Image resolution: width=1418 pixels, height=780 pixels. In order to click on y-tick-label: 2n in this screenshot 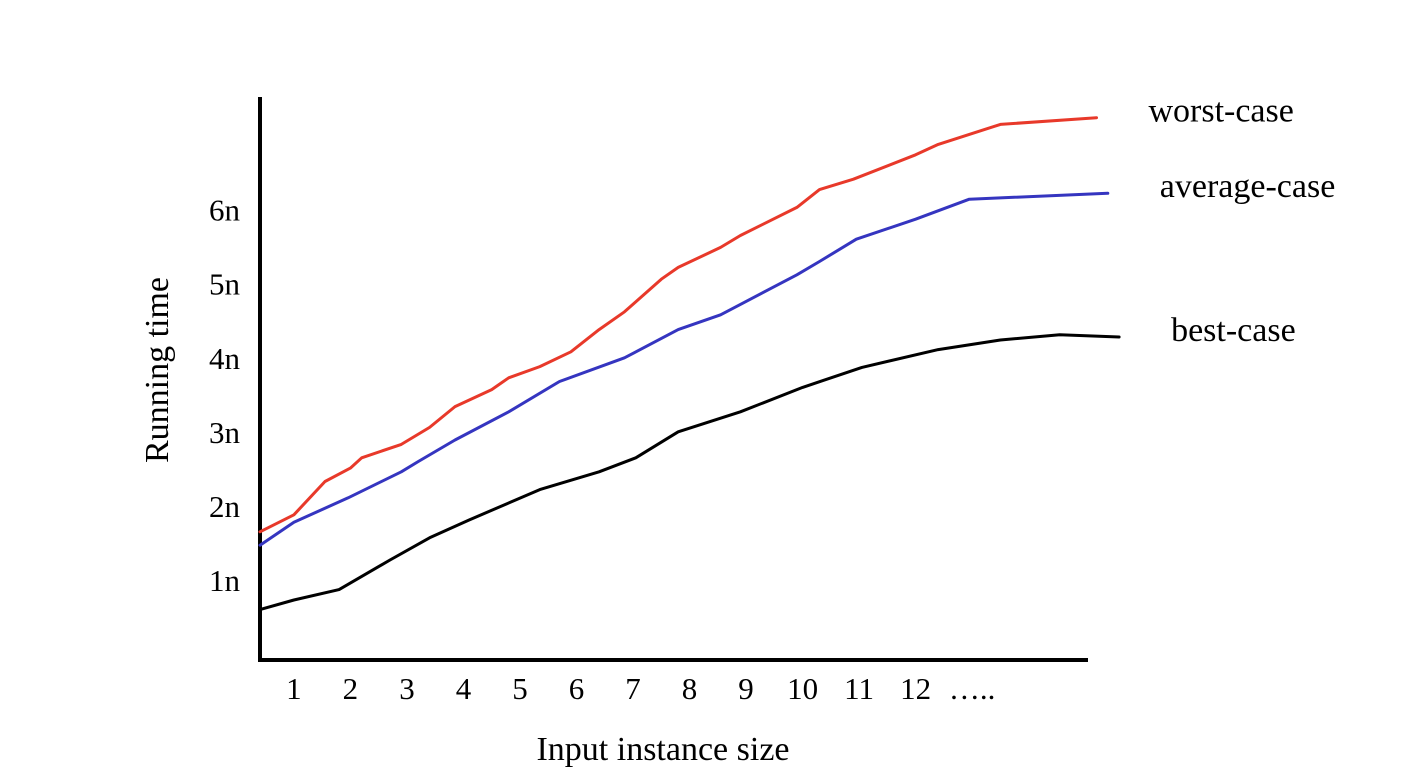, I will do `click(225, 506)`.